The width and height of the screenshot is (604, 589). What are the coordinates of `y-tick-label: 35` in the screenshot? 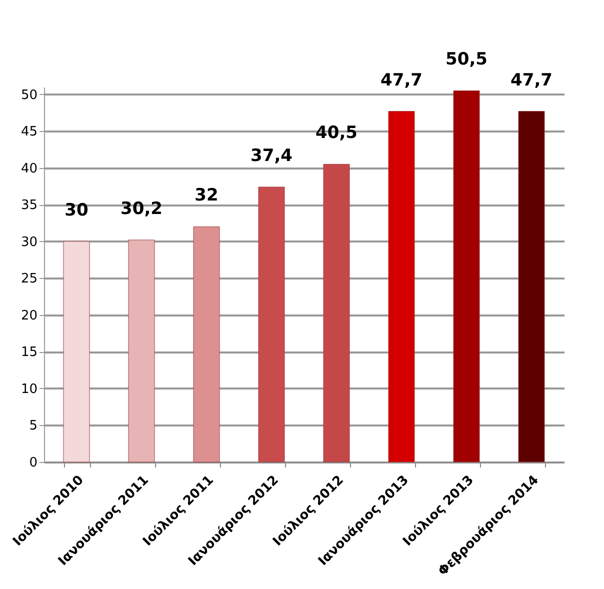 It's located at (29, 206).